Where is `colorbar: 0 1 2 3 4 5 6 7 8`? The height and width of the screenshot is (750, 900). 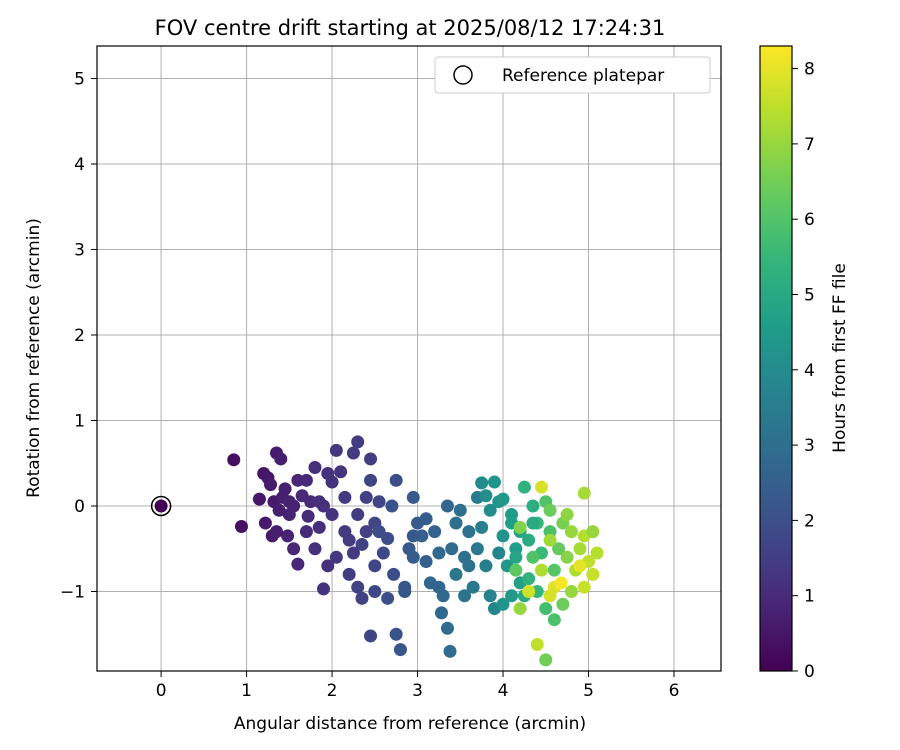
colorbar: 0 1 2 3 4 5 6 7 8 is located at coordinates (787, 363).